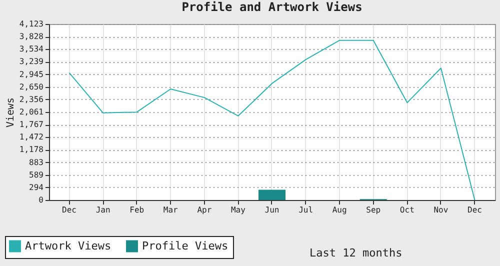 Image resolution: width=500 pixels, height=266 pixels. I want to click on y-tick-label: 0, so click(41, 200).